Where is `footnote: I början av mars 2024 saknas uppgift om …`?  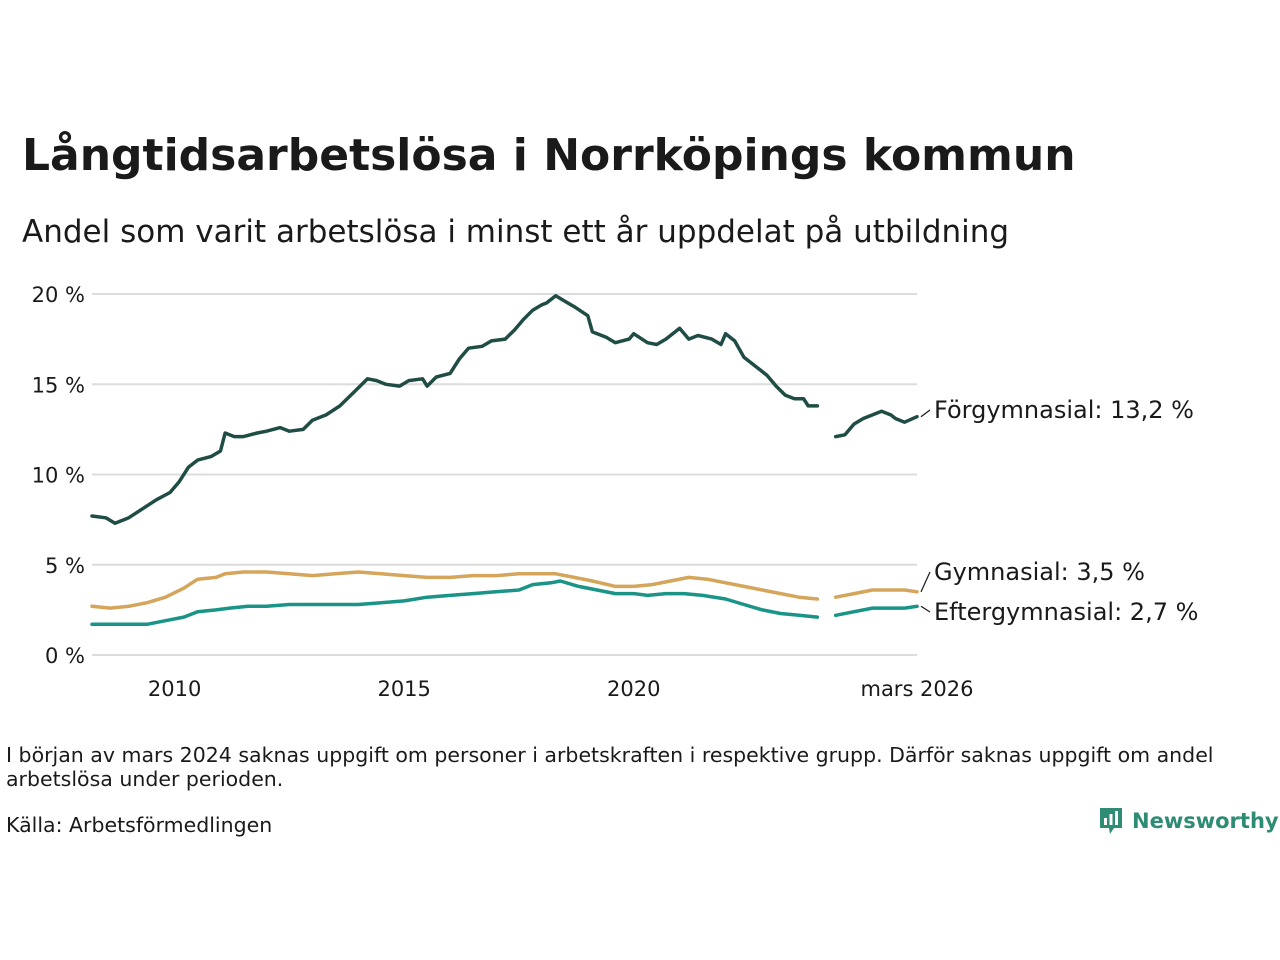 footnote: I början av mars 2024 saknas uppgift om … is located at coordinates (610, 767).